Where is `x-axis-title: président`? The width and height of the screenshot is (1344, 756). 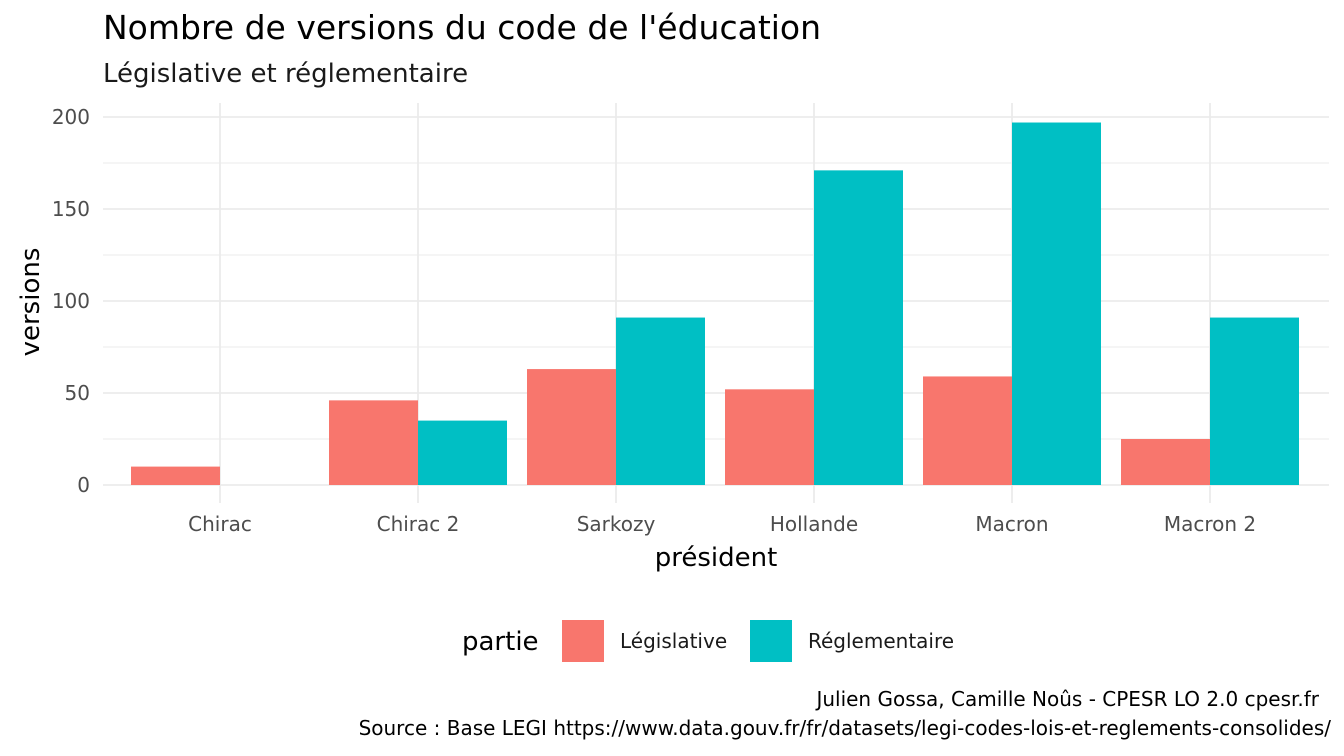
x-axis-title: président is located at coordinates (716, 558).